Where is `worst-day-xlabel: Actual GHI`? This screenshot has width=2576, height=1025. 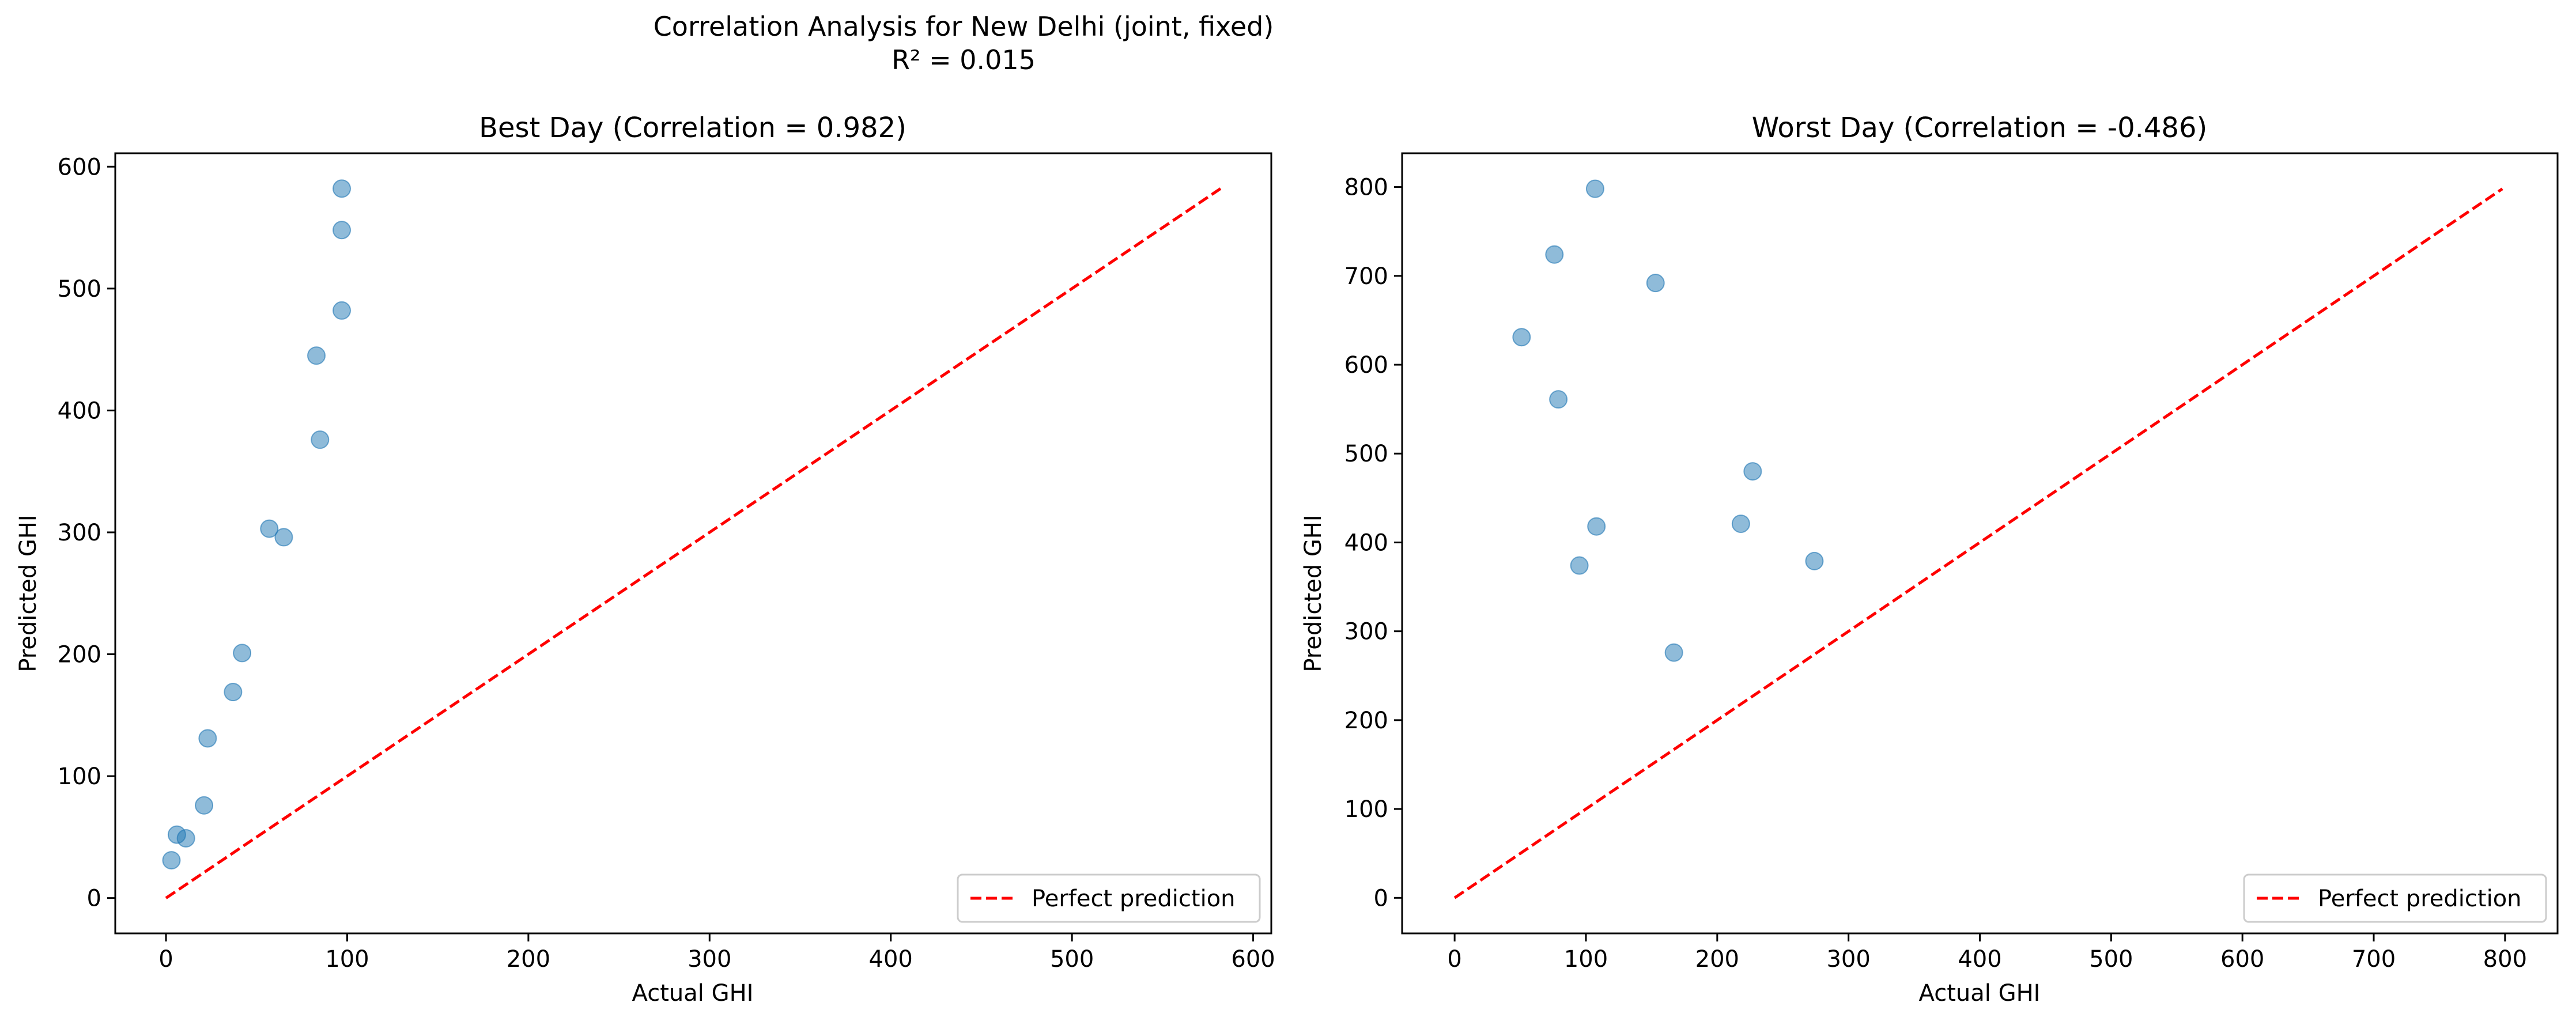
worst-day-xlabel: Actual GHI is located at coordinates (1980, 993).